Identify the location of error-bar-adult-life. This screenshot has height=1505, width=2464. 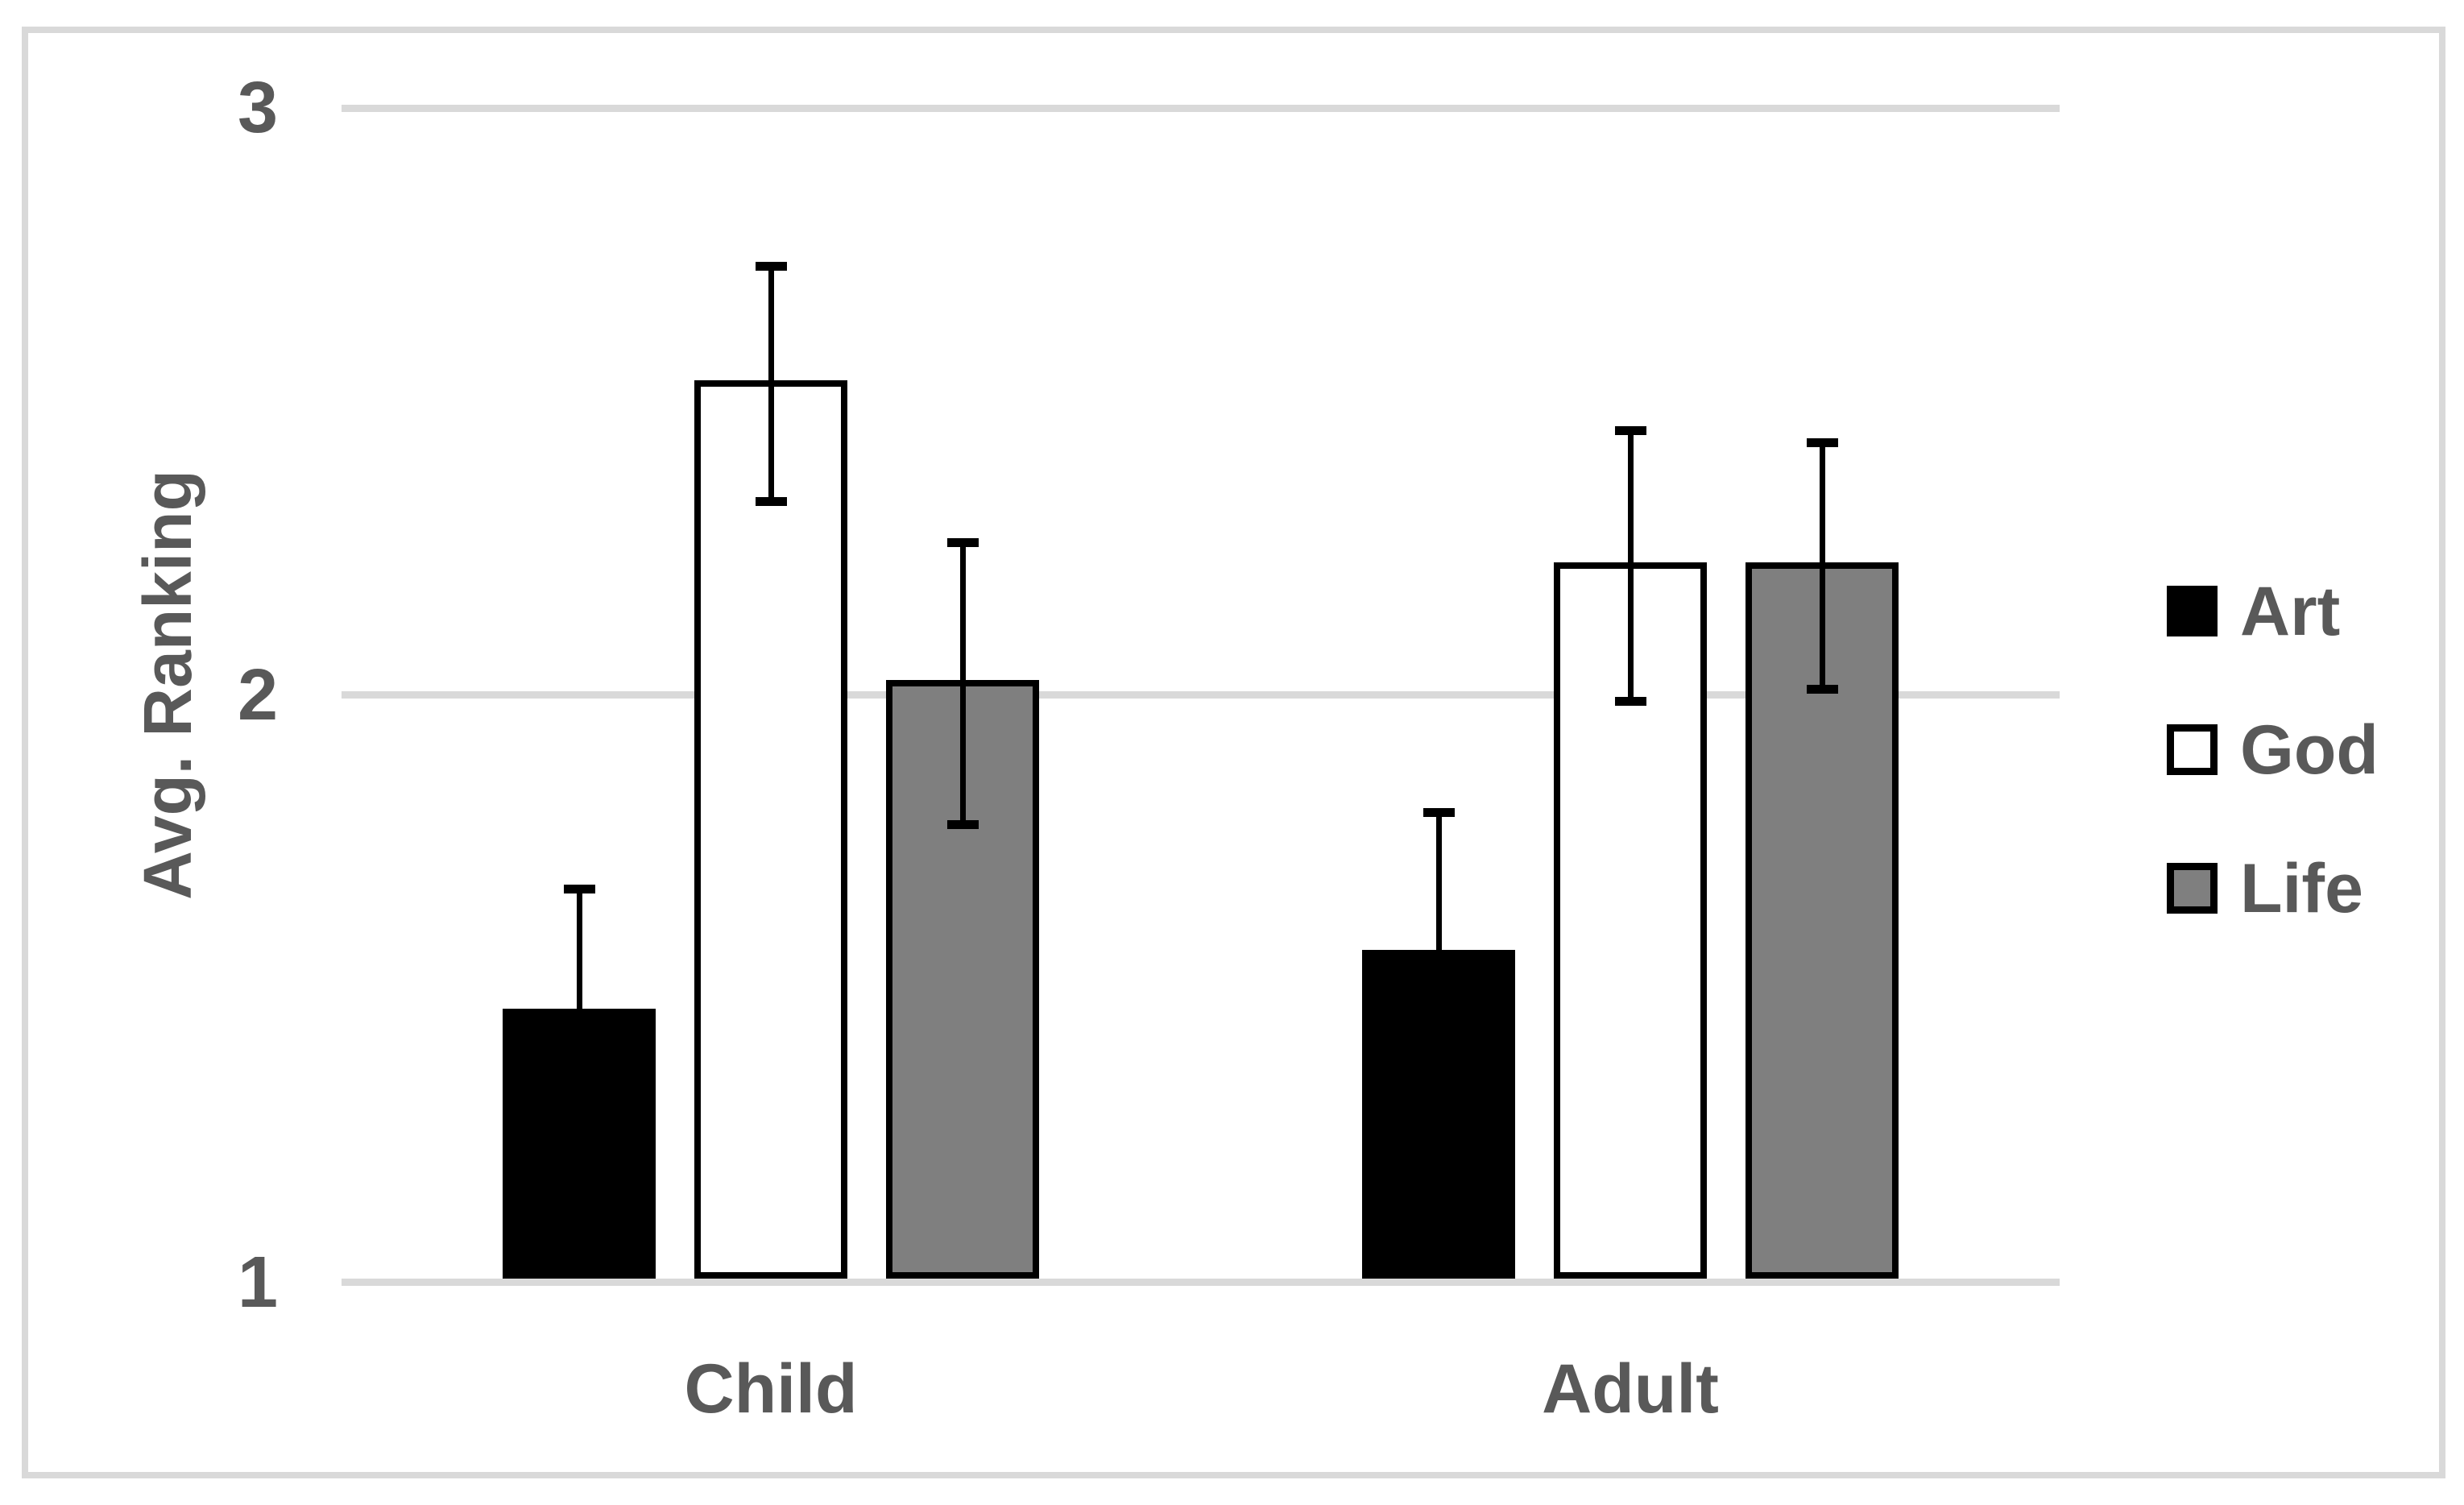
(1822, 565).